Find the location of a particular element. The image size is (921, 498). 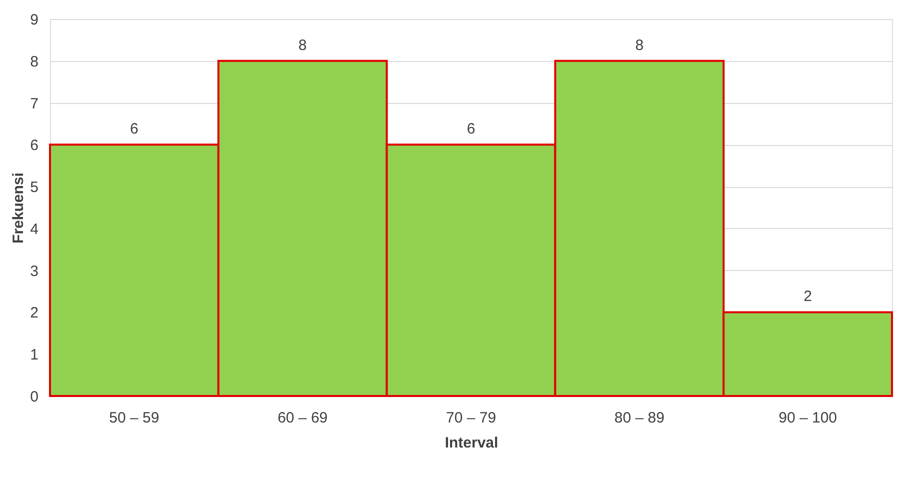

y-tick-label: 8 is located at coordinates (34, 61).